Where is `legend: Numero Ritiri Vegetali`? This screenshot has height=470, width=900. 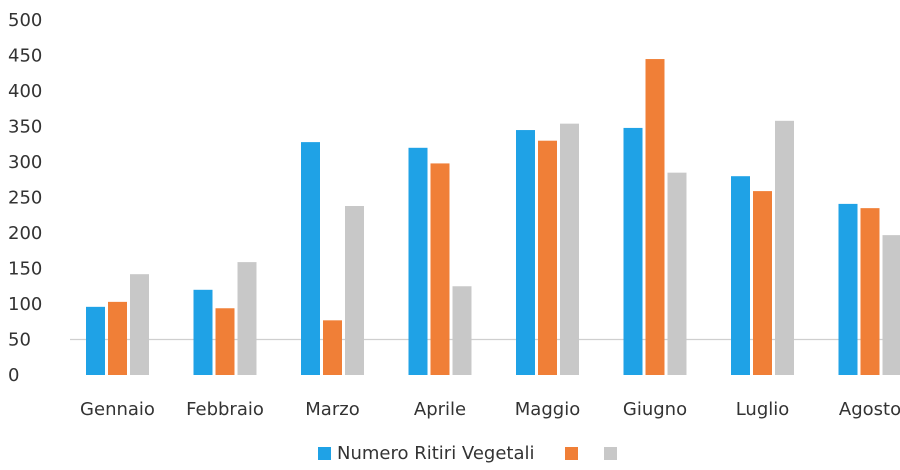 legend: Numero Ritiri Vegetali is located at coordinates (467, 453).